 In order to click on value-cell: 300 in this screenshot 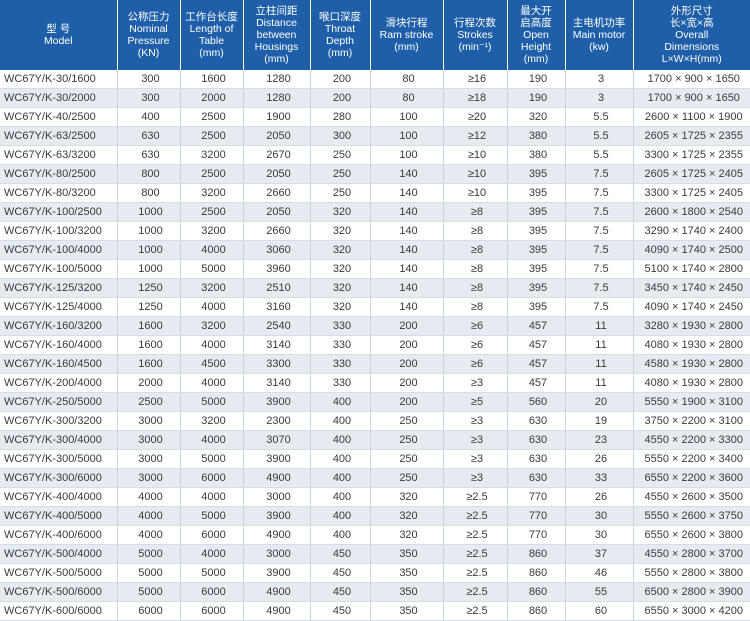, I will do `click(339, 136)`.